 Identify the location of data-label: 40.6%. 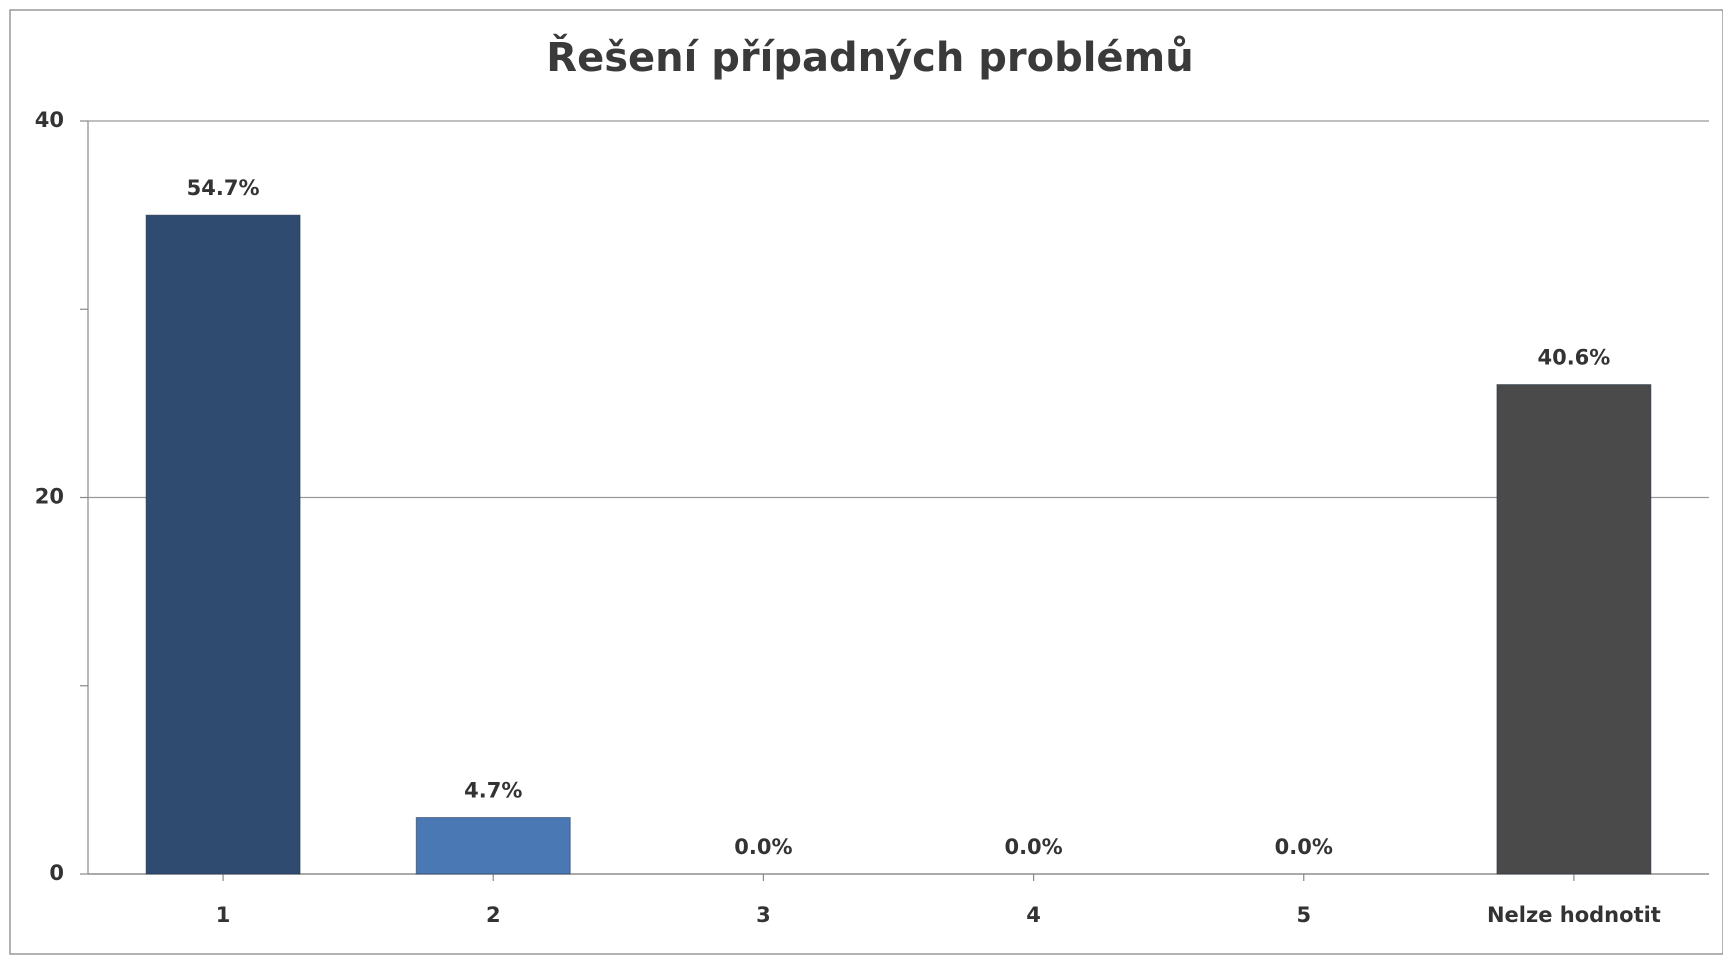
(1573, 358).